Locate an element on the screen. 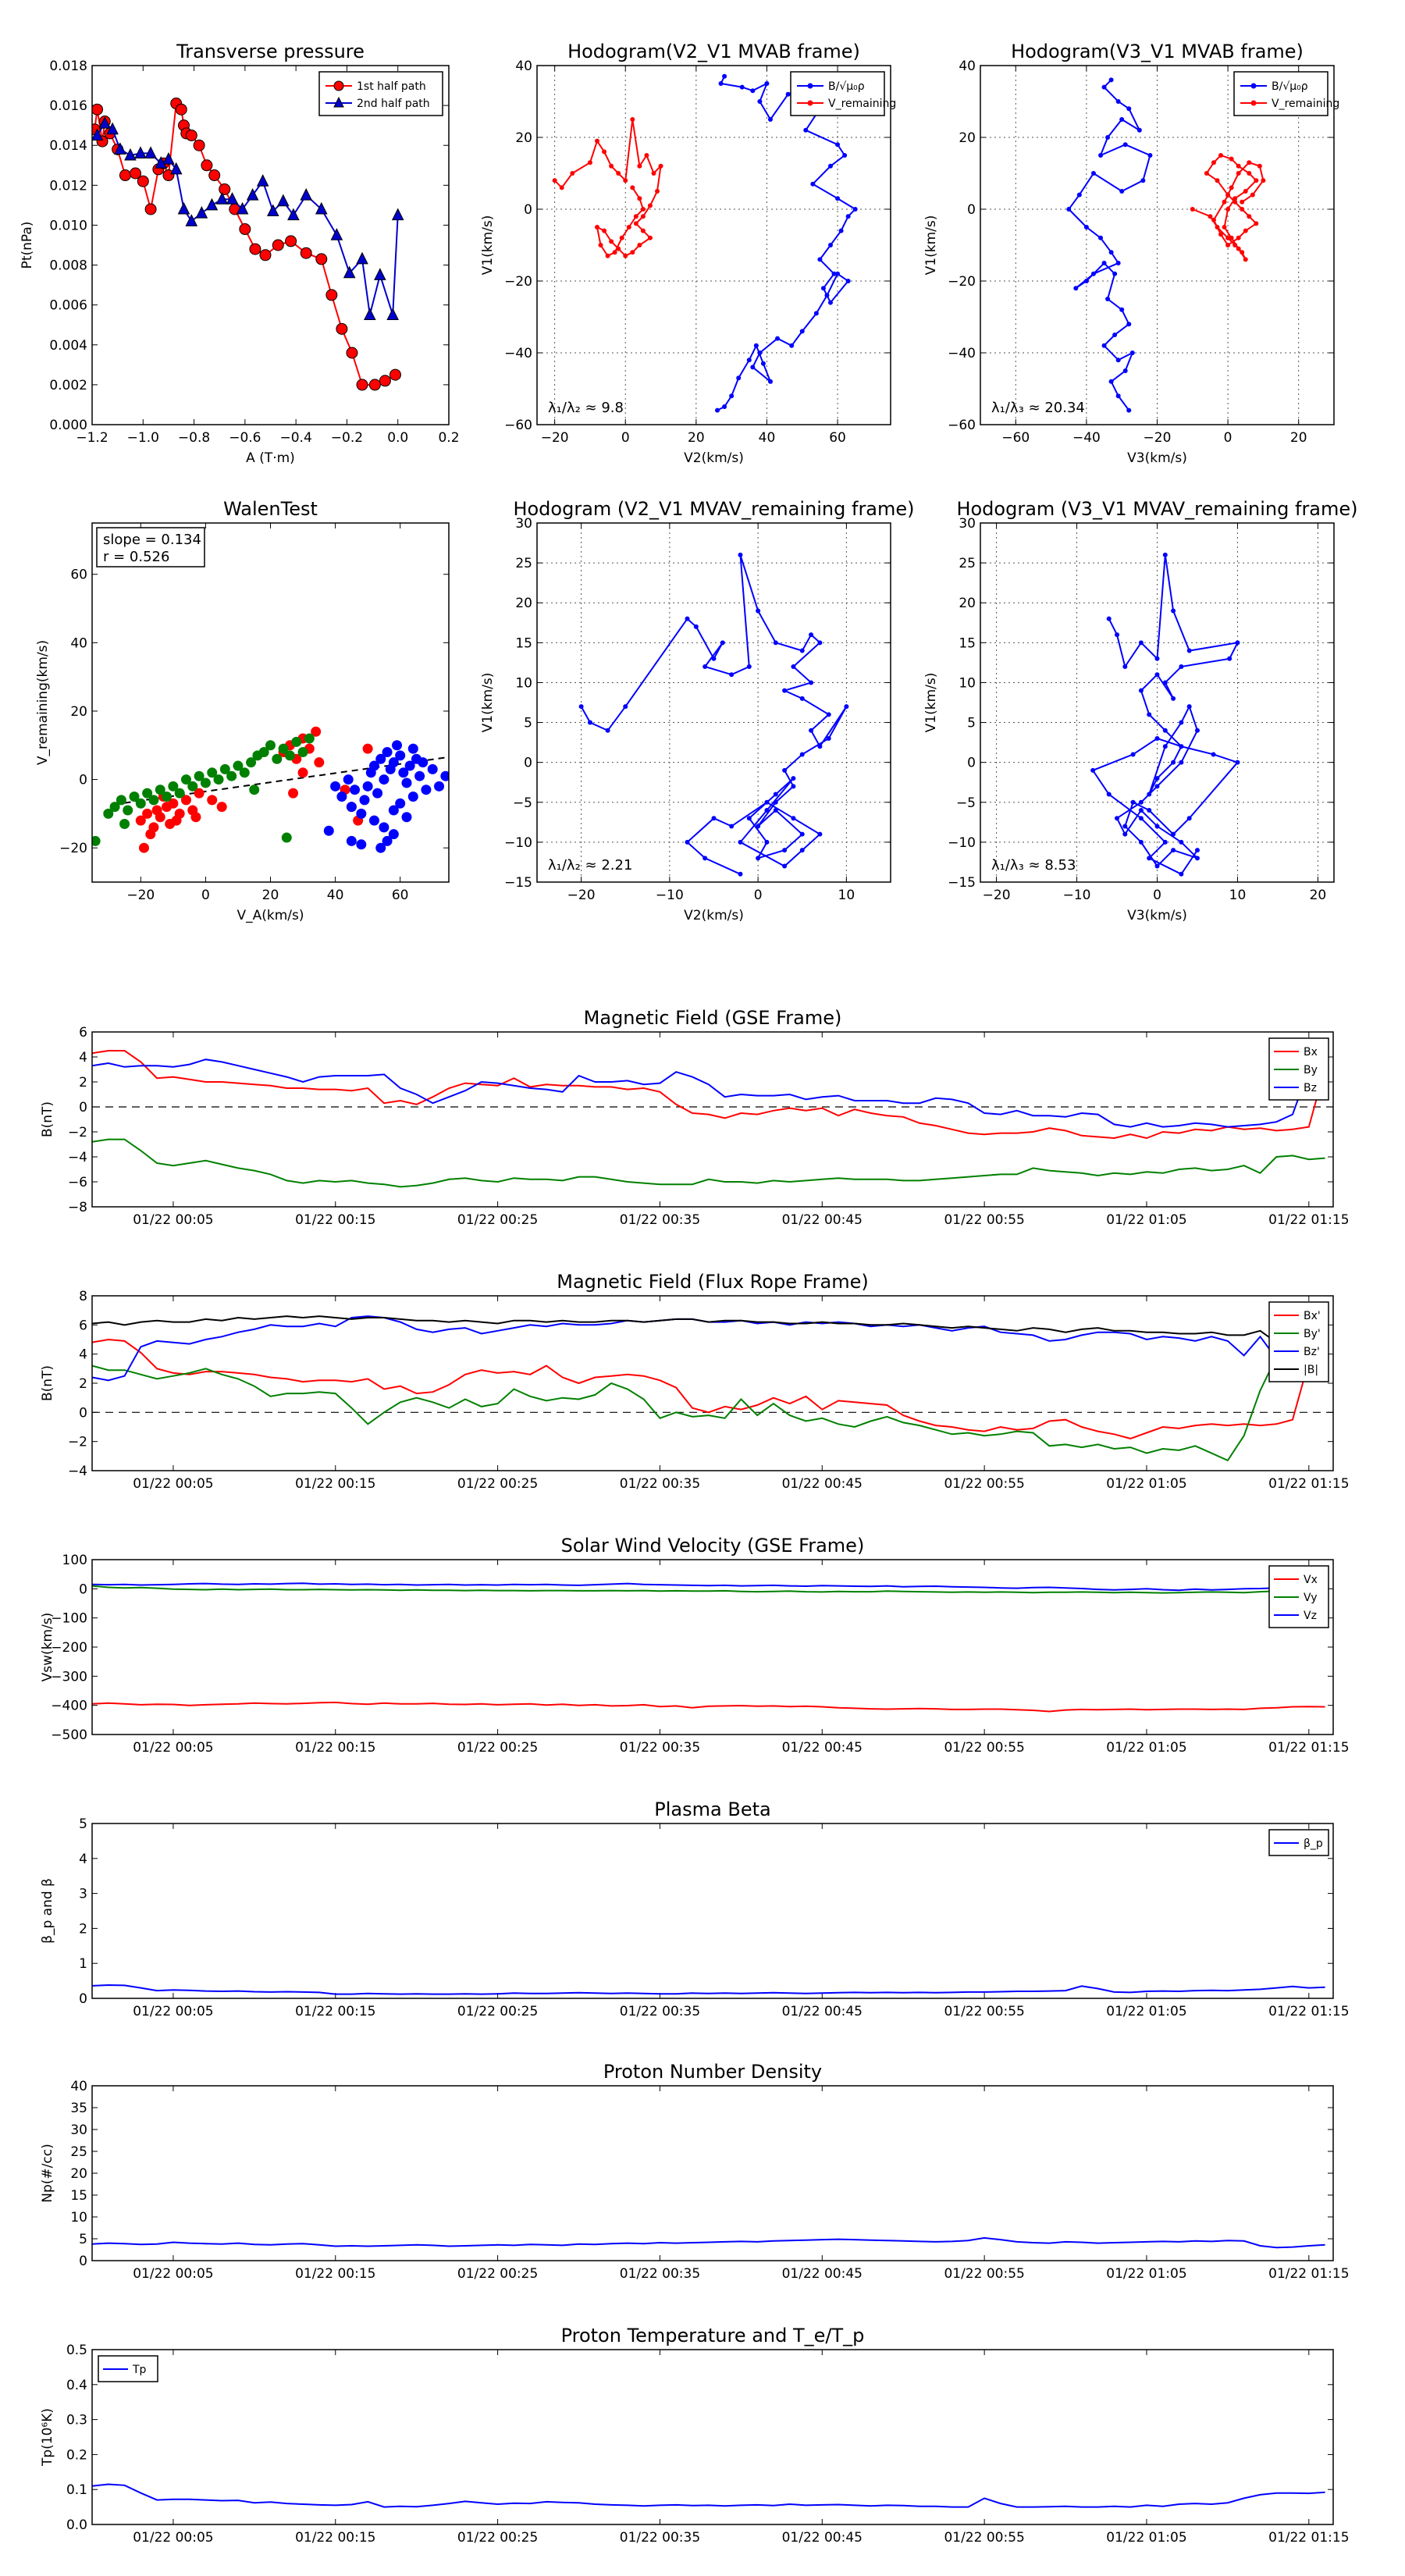 Image resolution: width=1405 pixels, height=2576 pixels. y-tick-label: 0.2 is located at coordinates (76, 2455).